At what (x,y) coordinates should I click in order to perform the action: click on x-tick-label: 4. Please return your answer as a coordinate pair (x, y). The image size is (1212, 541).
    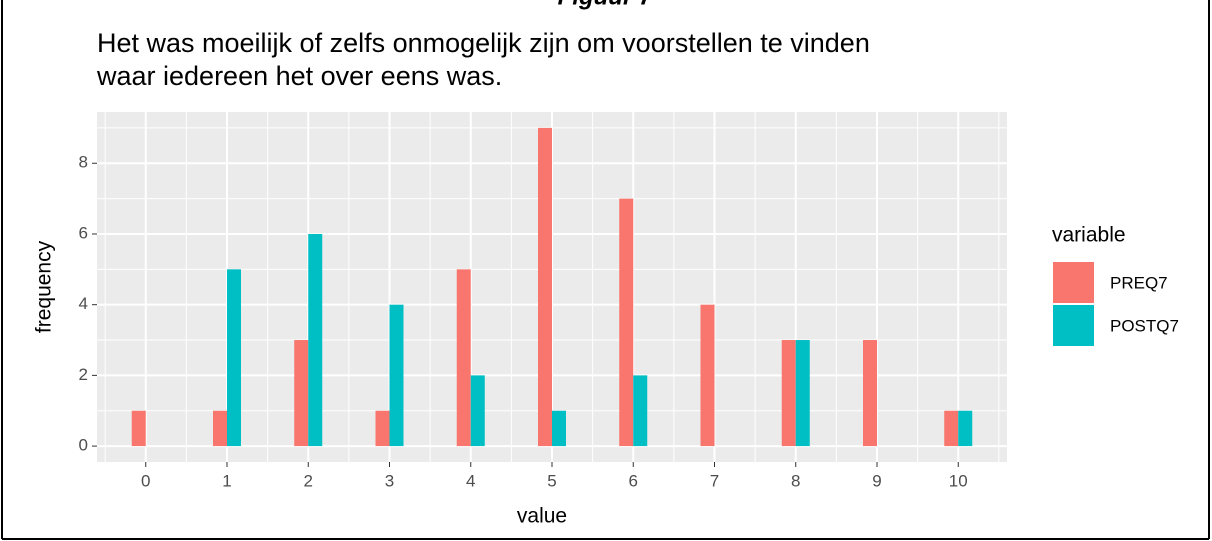
    Looking at the image, I should click on (470, 480).